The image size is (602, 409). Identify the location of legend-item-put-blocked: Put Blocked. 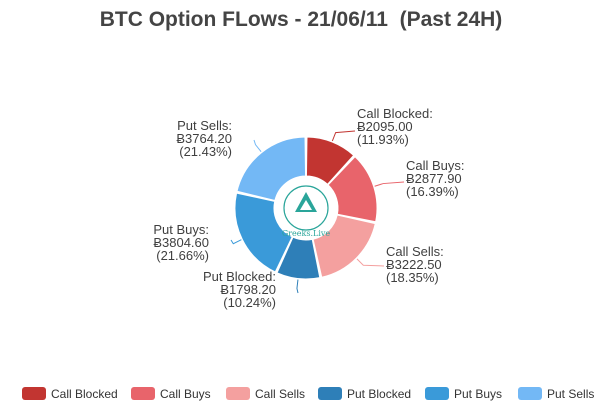
(364, 394).